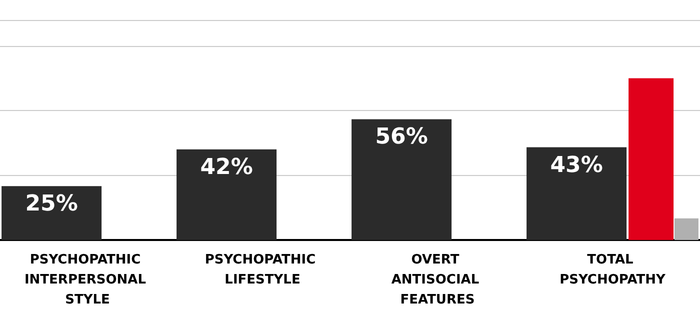 The width and height of the screenshot is (700, 330). What do you see at coordinates (226, 167) in the screenshot?
I see `data-label: 42%` at bounding box center [226, 167].